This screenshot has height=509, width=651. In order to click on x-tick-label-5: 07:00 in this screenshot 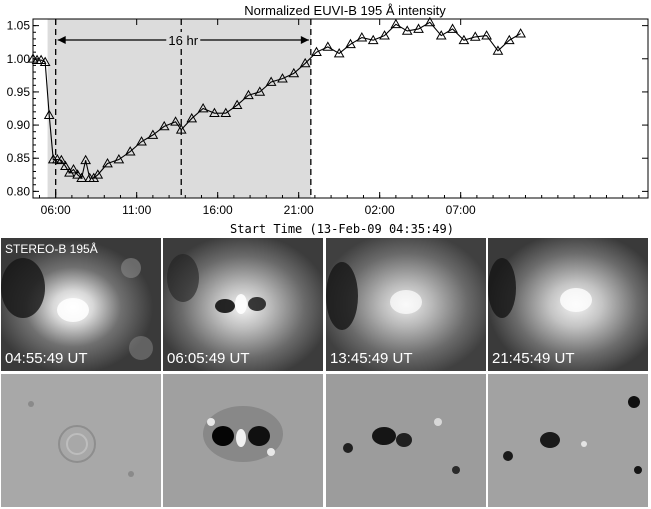, I will do `click(461, 210)`.